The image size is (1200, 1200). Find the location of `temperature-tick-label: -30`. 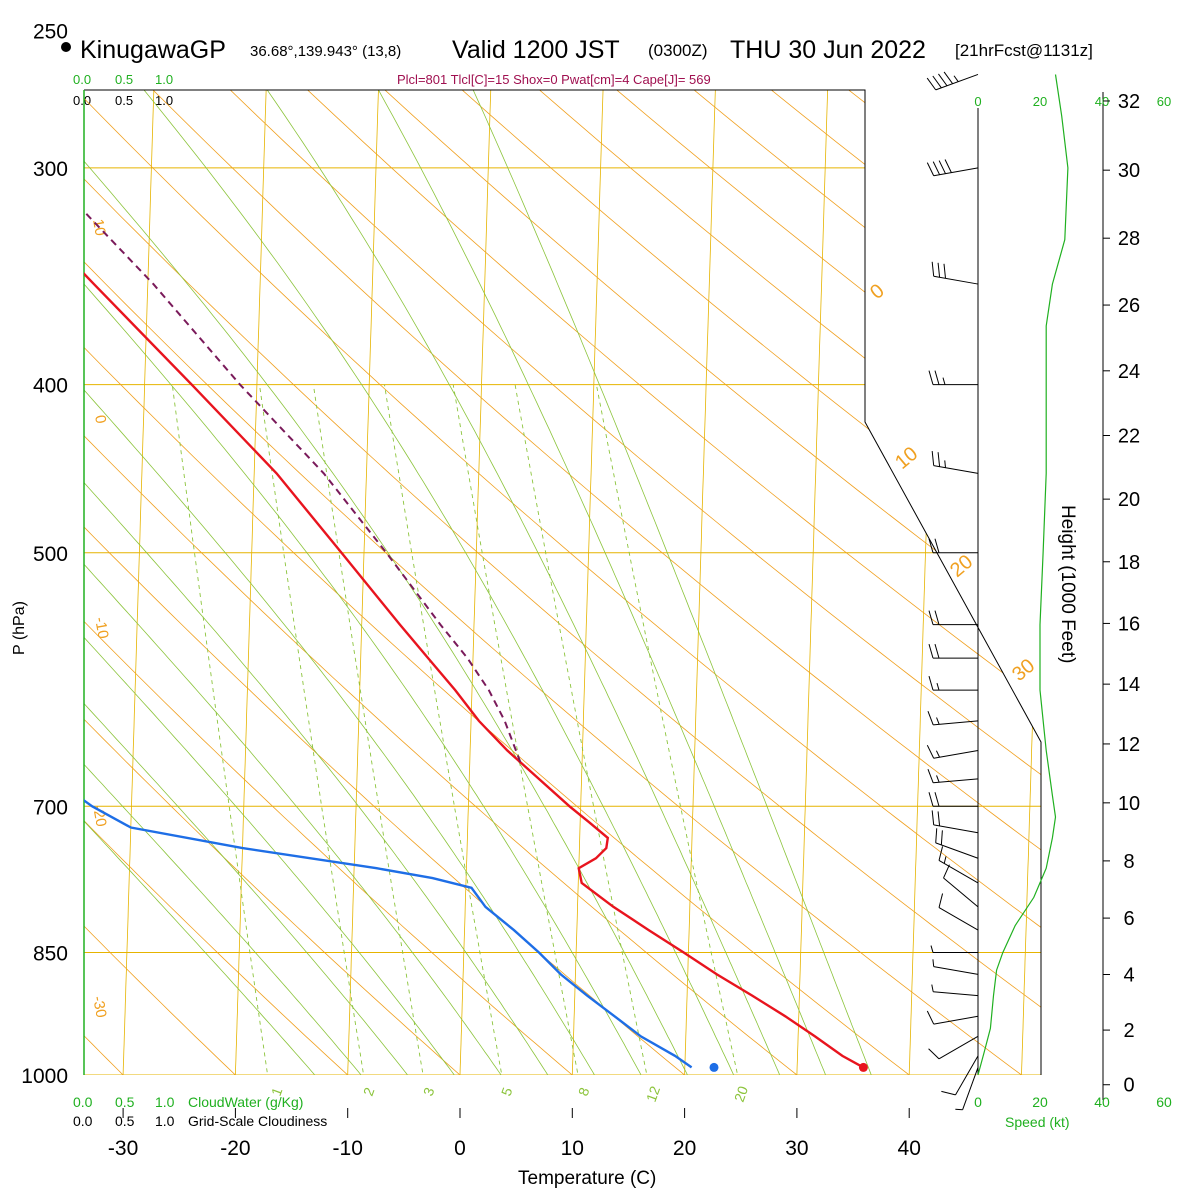

temperature-tick-label: -30 is located at coordinates (123, 1148).